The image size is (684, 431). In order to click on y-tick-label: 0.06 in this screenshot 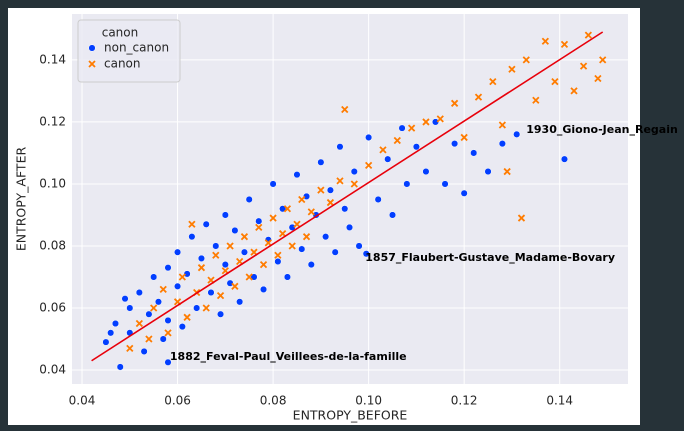, I will do `click(52, 308)`.